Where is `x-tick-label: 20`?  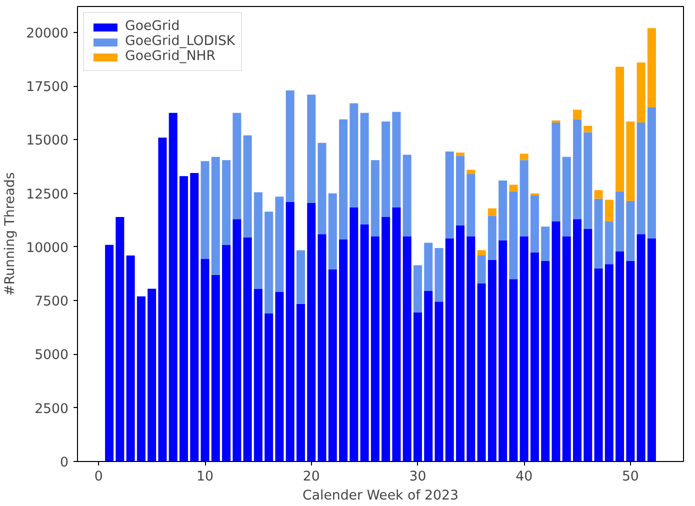 x-tick-label: 20 is located at coordinates (311, 477).